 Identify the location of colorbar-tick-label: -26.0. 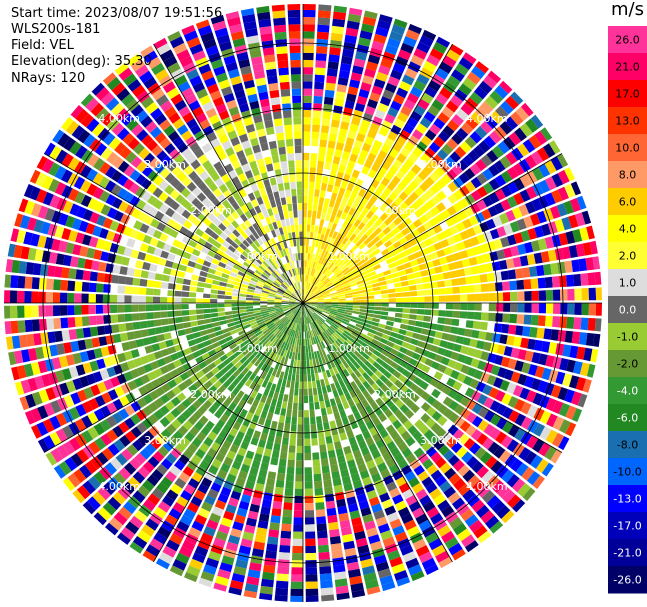
(627, 580).